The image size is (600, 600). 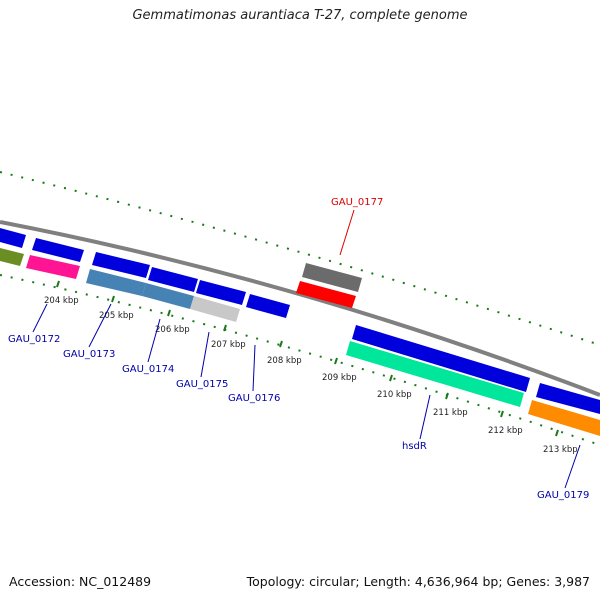 I want to click on tick-label: 211 kbp, so click(x=450, y=413).